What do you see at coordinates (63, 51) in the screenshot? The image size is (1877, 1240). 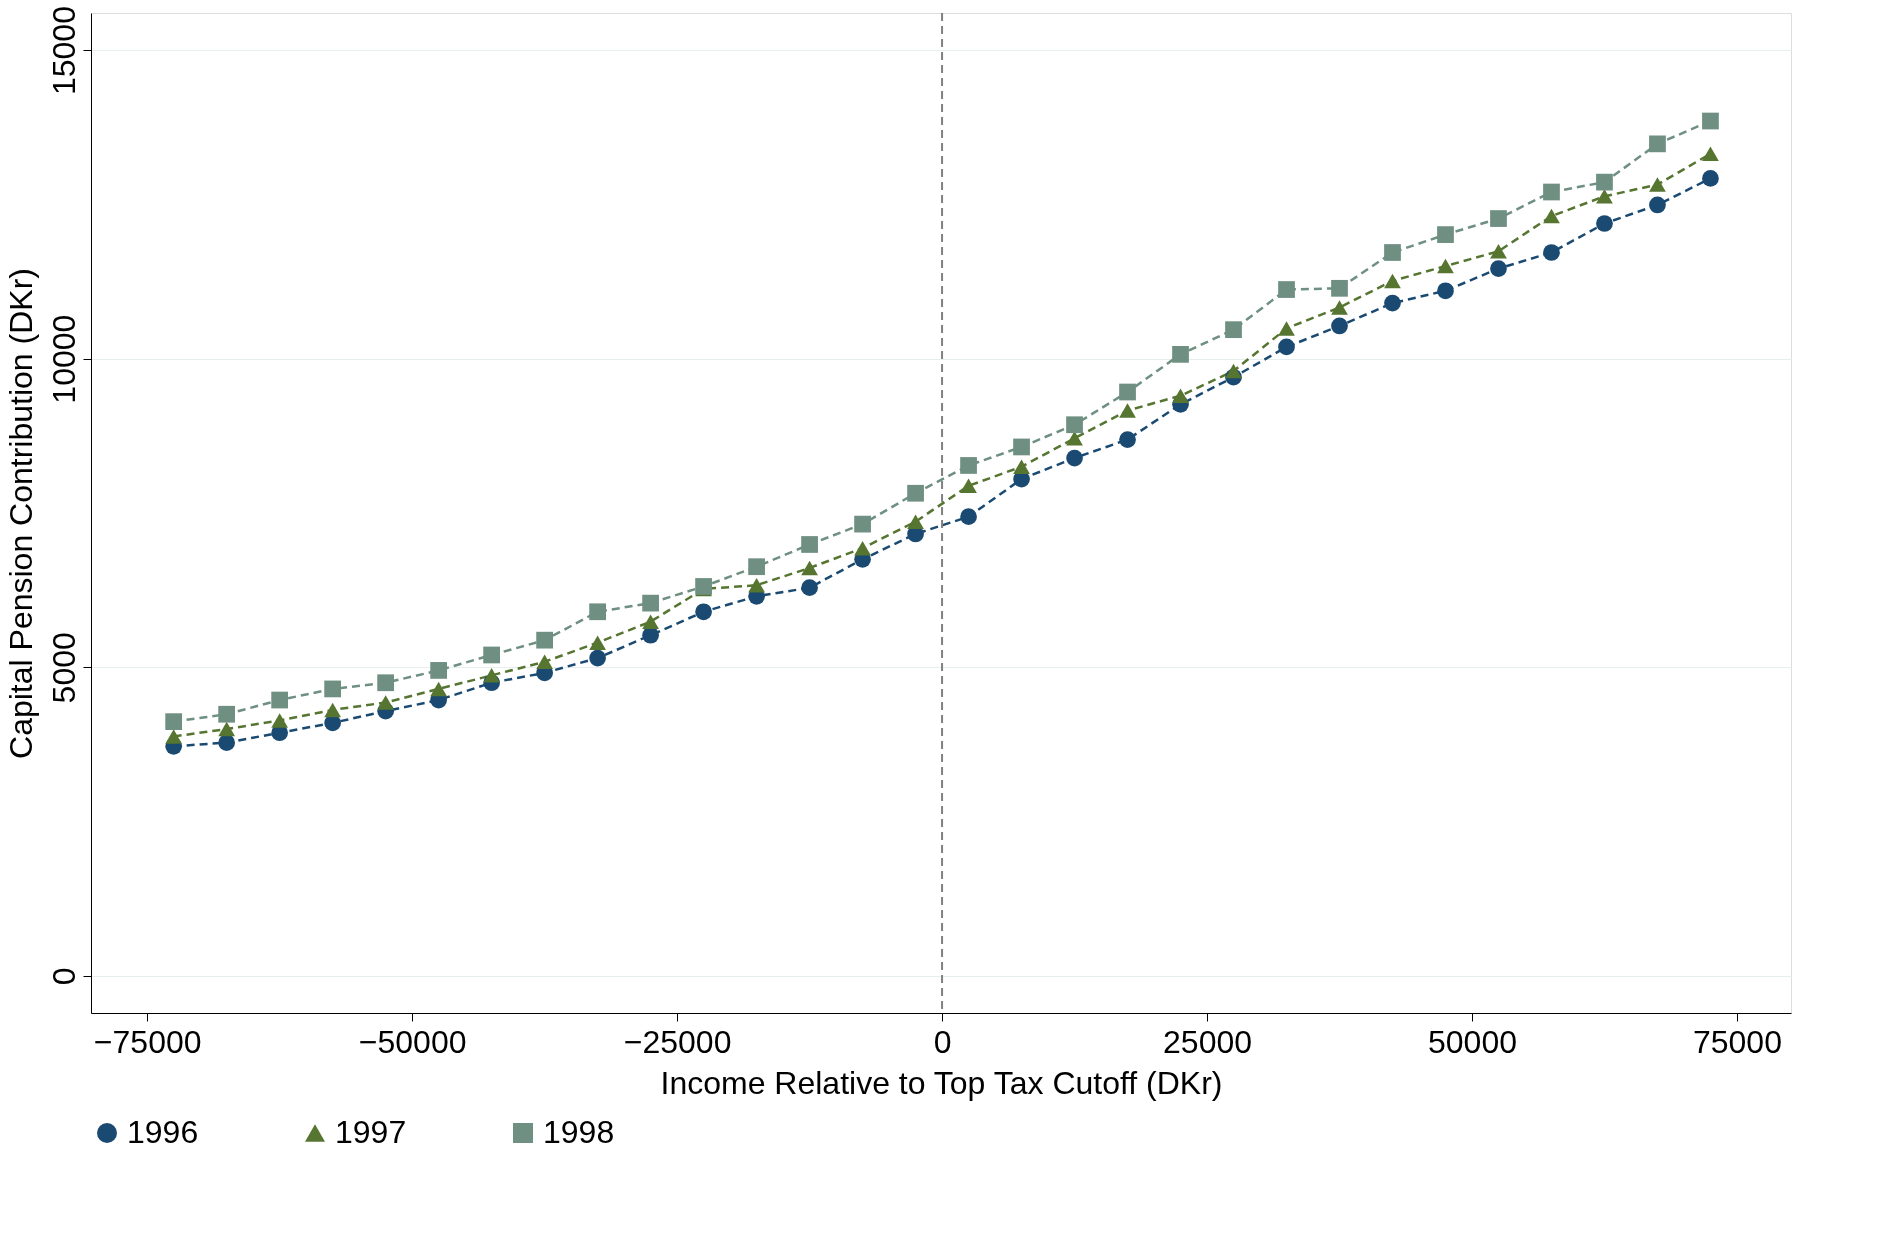 I see `y-tick-label: 15000` at bounding box center [63, 51].